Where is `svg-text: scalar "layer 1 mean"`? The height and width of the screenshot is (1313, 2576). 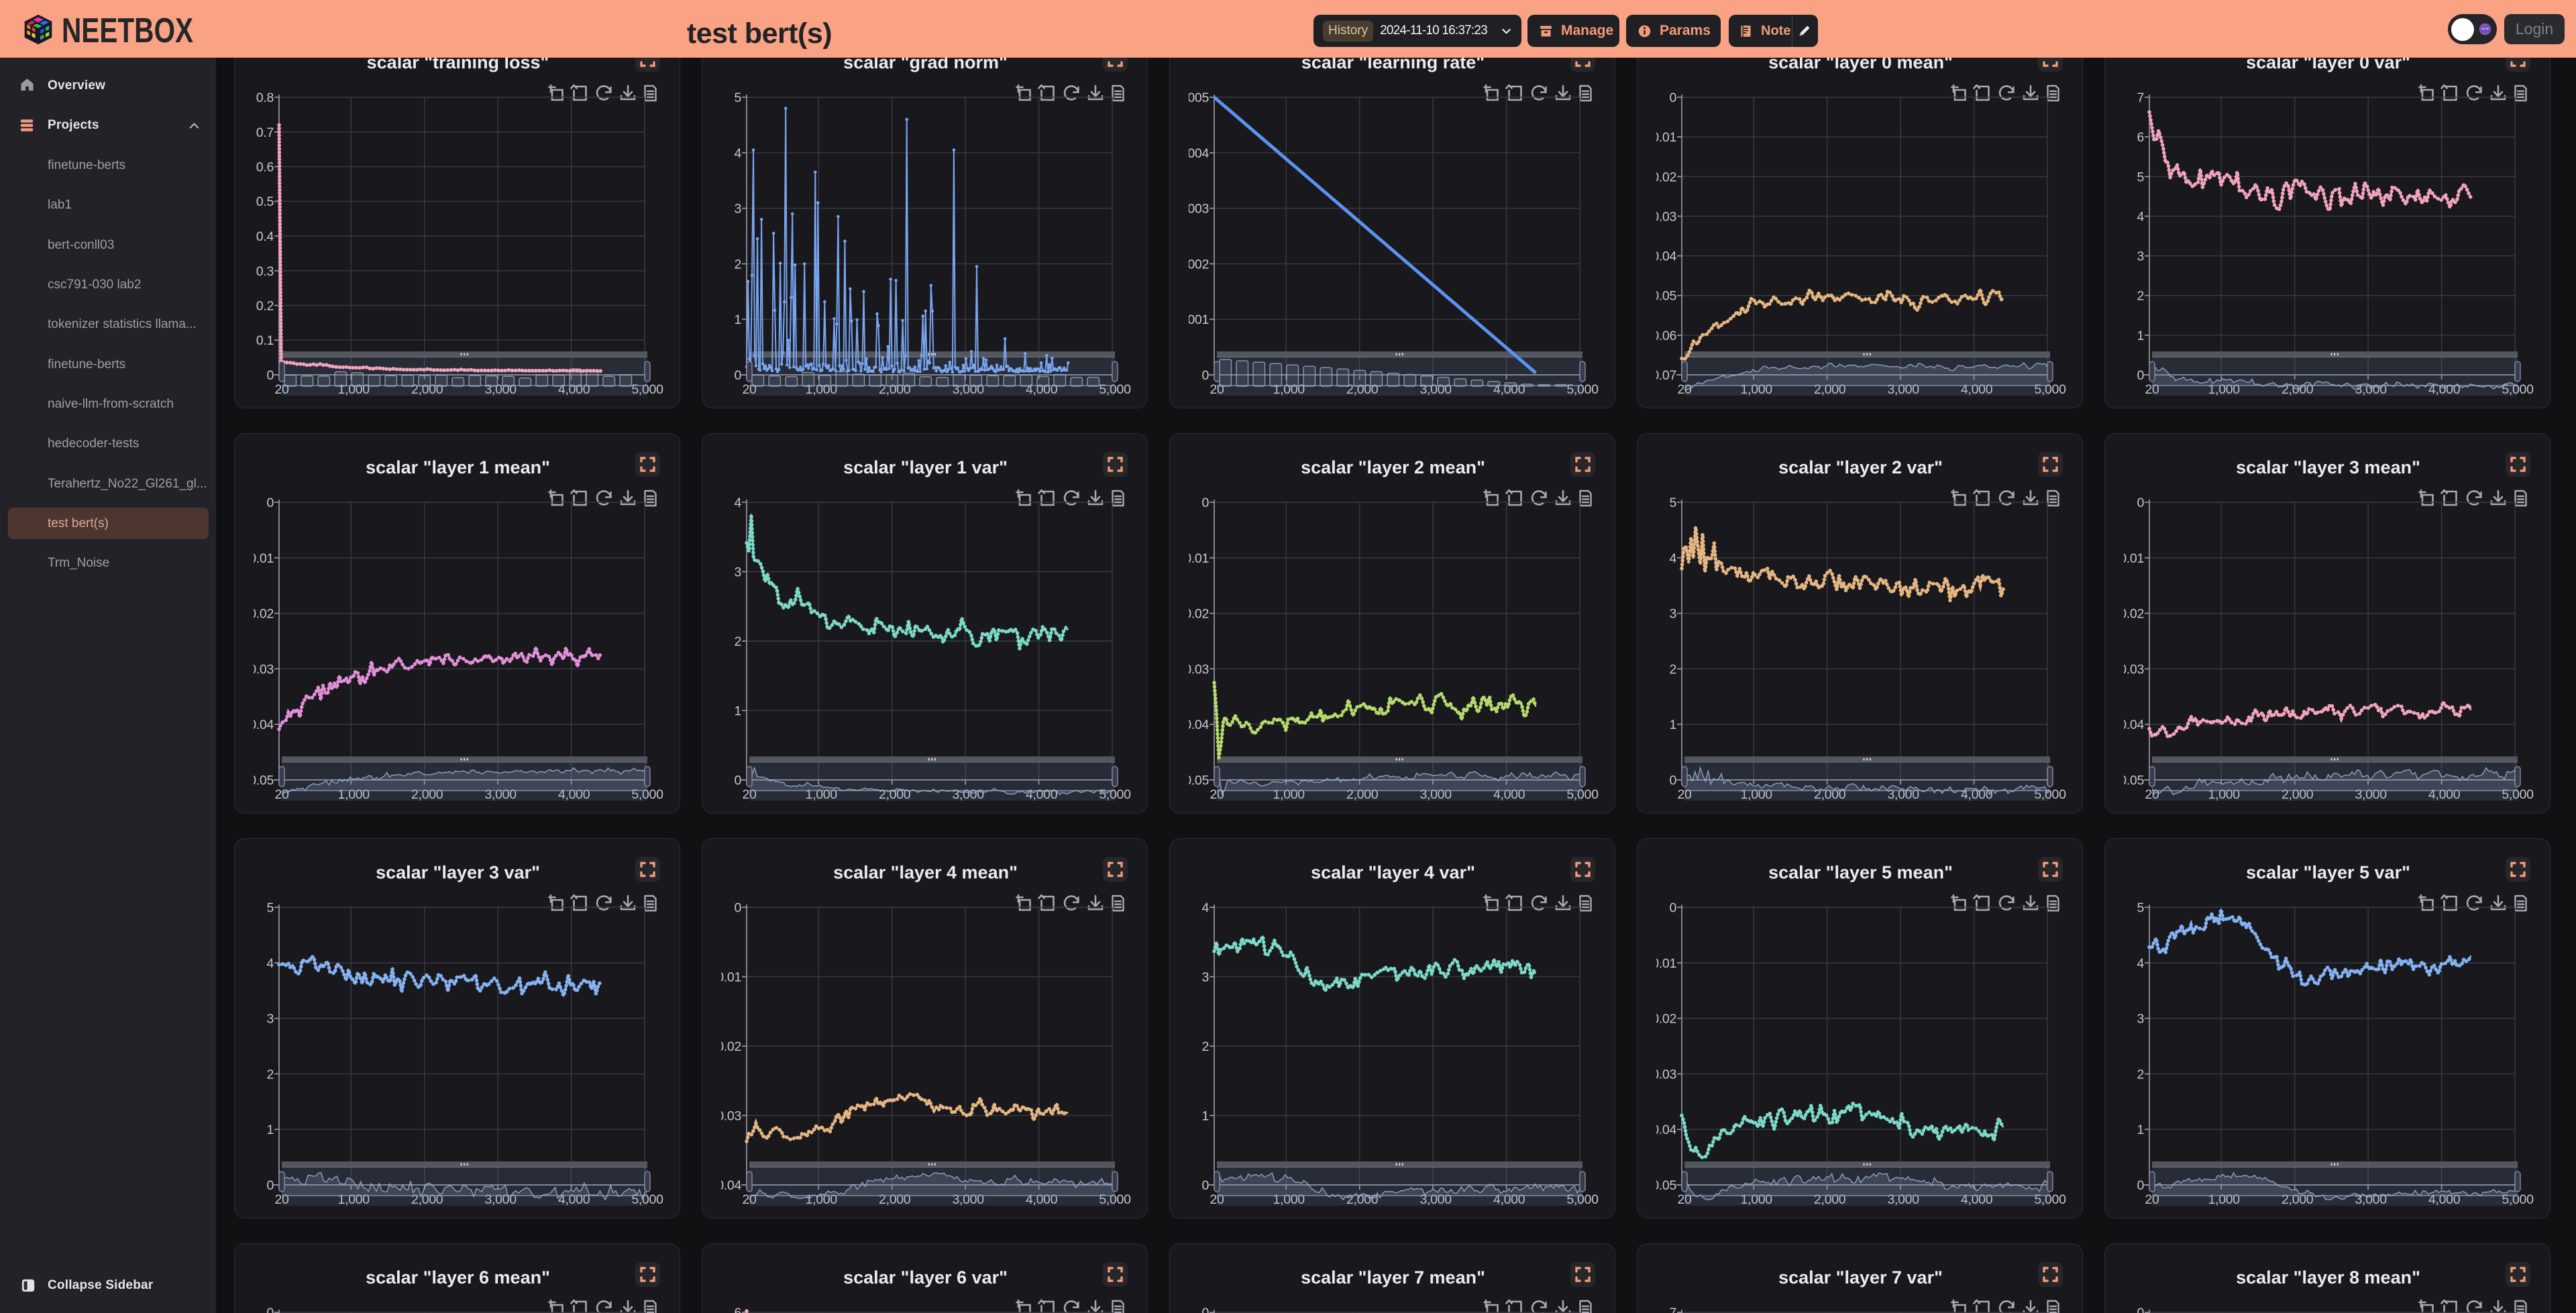
svg-text: scalar "layer 1 mean" is located at coordinates (458, 467).